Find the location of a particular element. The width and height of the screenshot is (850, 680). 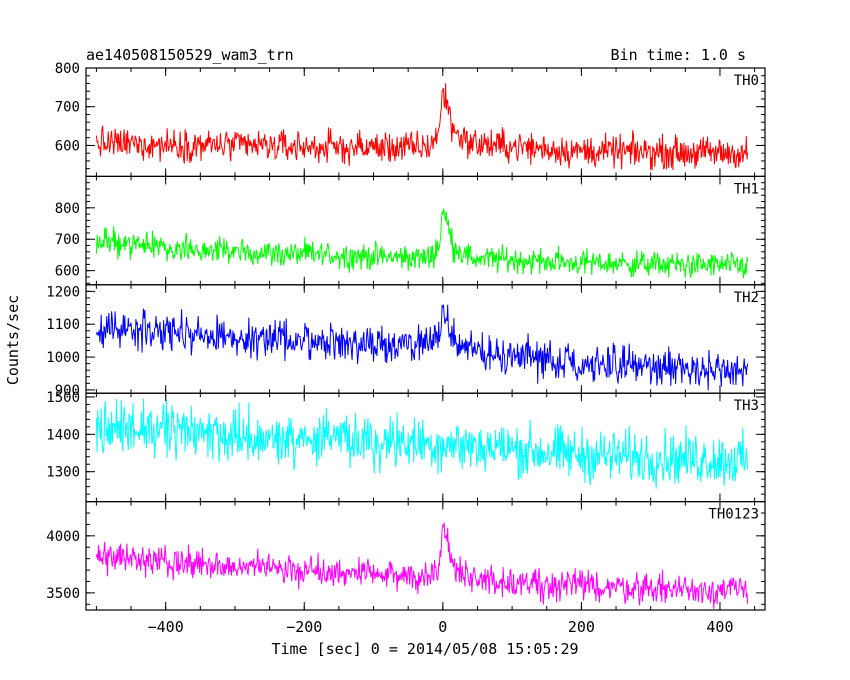

panel-th2: 900 1000 1100 1200 TH2 is located at coordinates (406, 341).